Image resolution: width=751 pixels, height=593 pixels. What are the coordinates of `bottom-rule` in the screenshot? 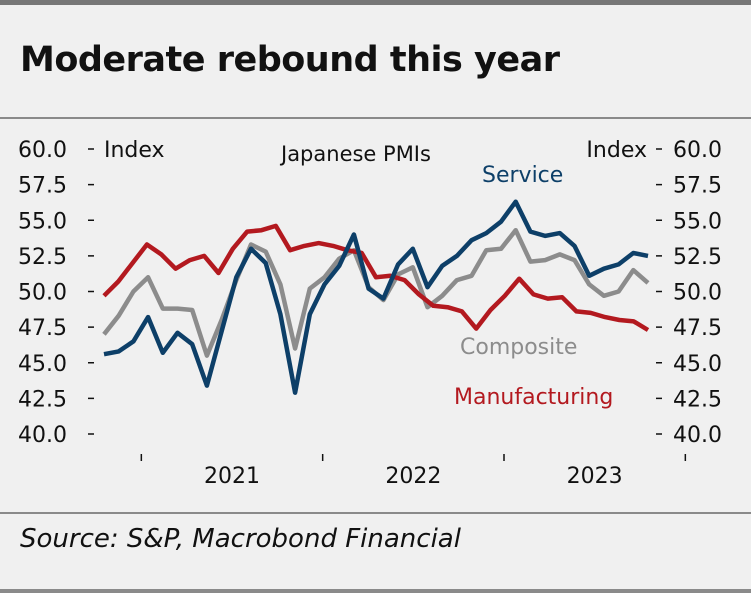 It's located at (375, 591).